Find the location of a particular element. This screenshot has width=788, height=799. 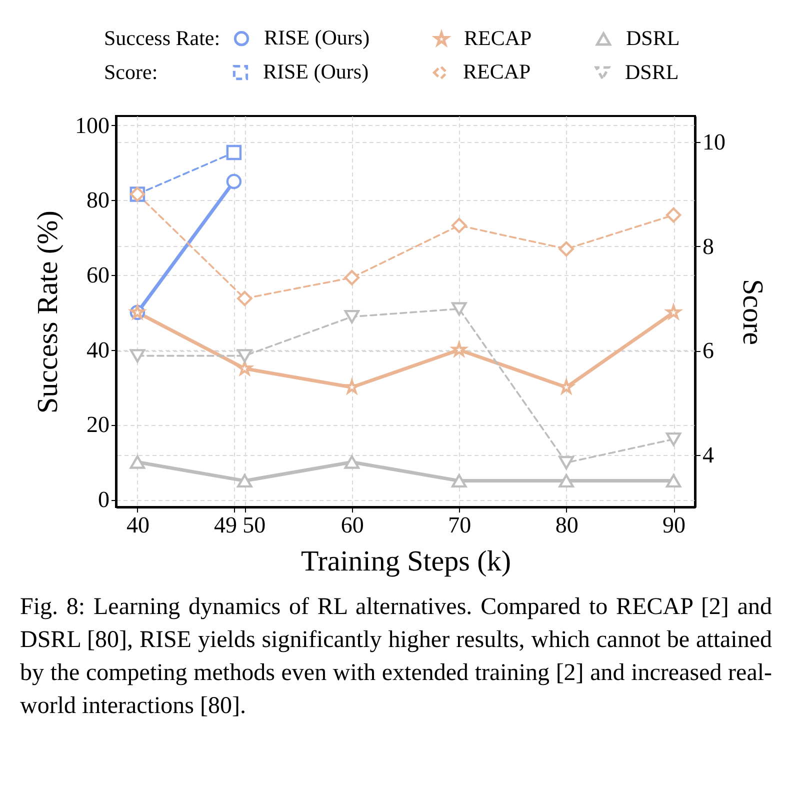

x-tick-label: 49 is located at coordinates (225, 525).